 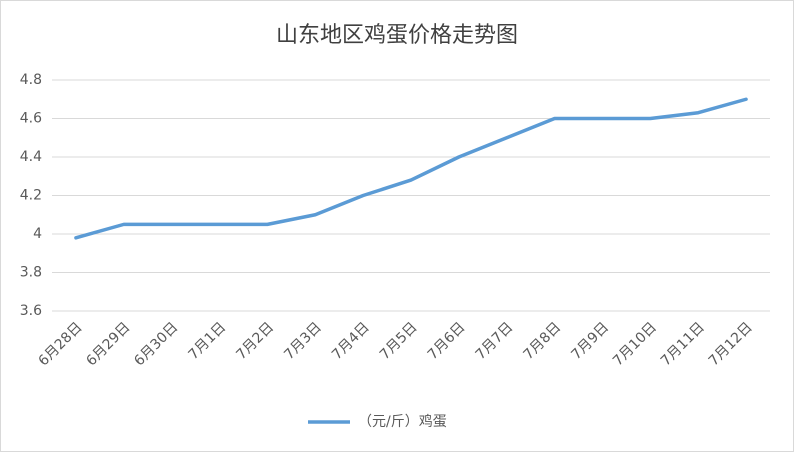 What do you see at coordinates (402, 421) in the screenshot?
I see `legend-label: （元/斤）鸡蛋` at bounding box center [402, 421].